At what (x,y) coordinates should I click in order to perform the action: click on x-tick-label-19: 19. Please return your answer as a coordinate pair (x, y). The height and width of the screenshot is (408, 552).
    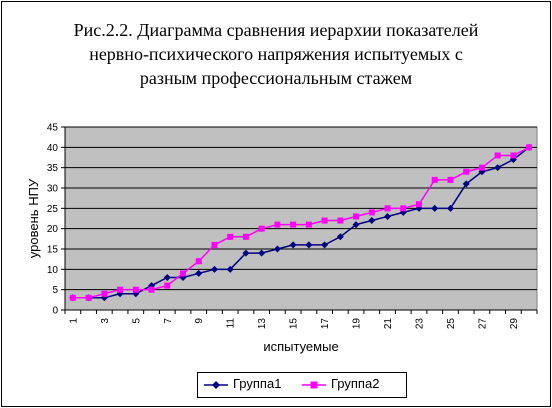
    Looking at the image, I should click on (357, 324).